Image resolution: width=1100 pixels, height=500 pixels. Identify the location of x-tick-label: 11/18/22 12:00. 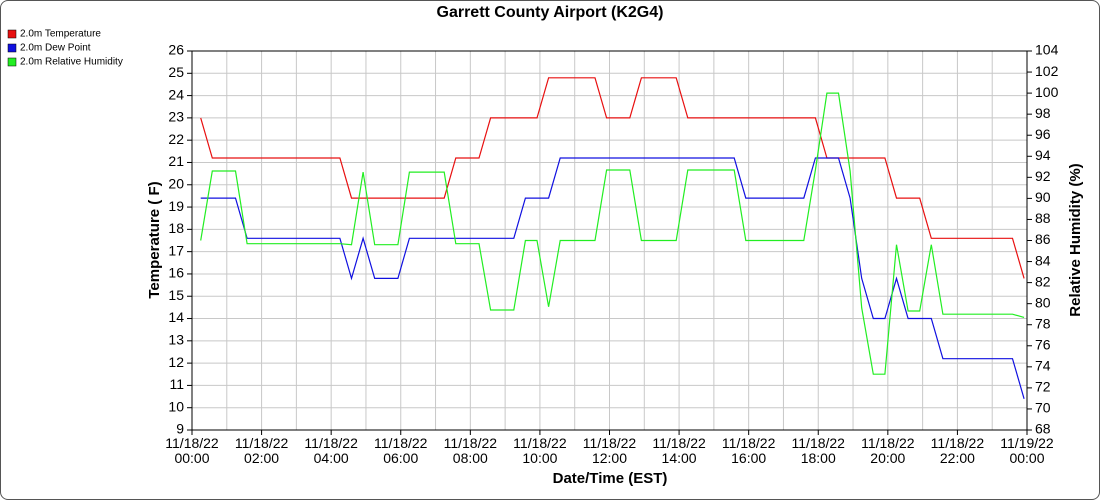
(609, 450).